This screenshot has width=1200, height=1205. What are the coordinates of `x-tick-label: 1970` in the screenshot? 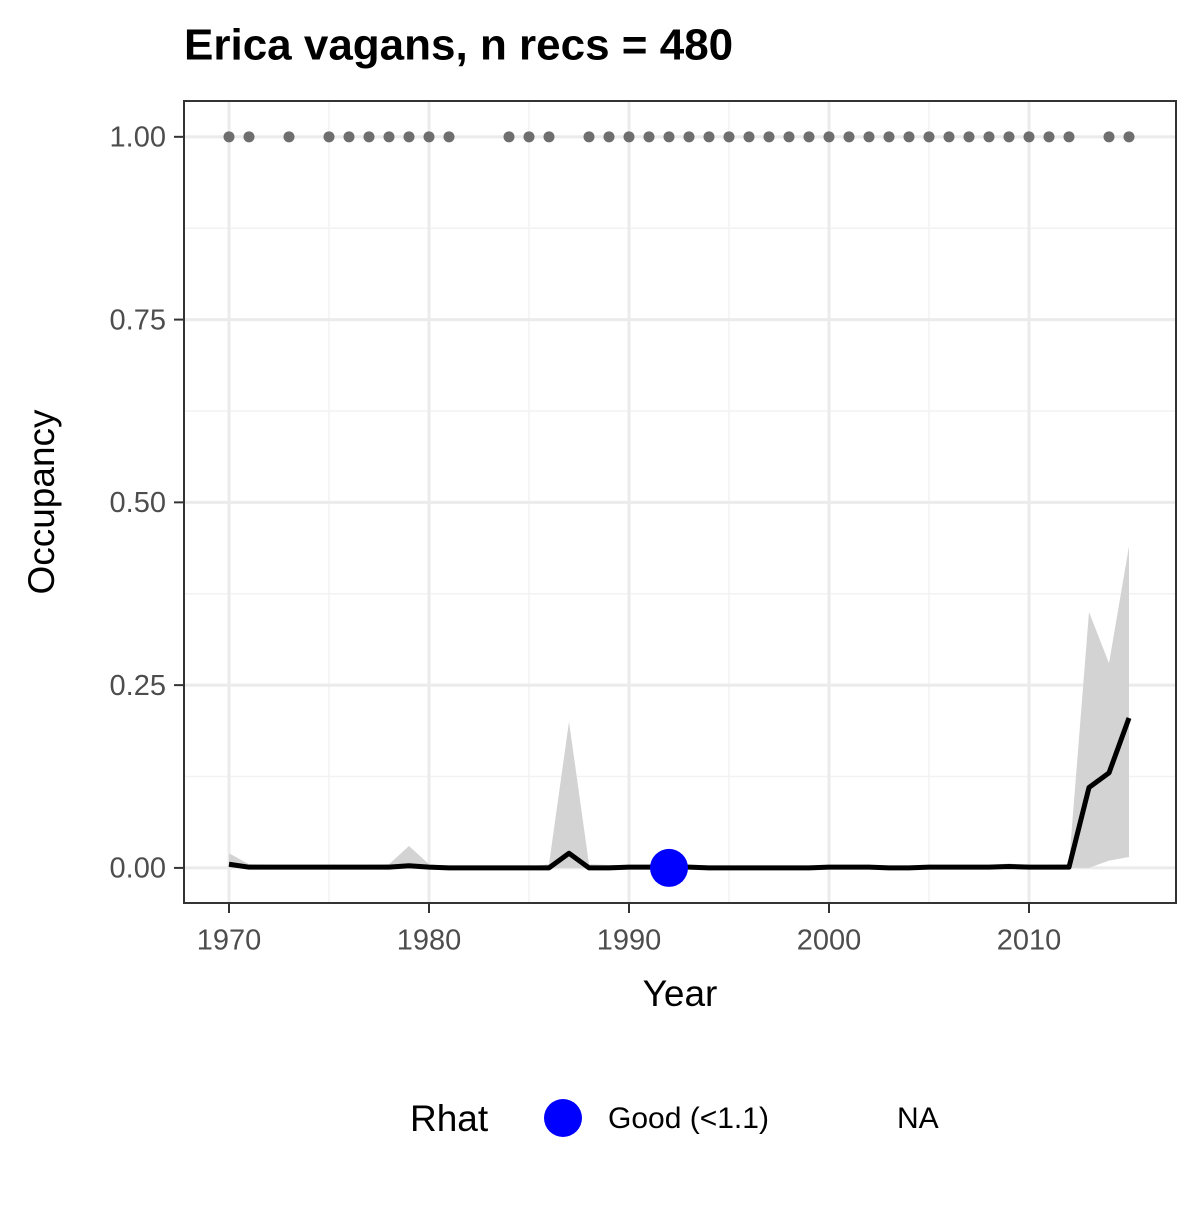 It's located at (229, 941).